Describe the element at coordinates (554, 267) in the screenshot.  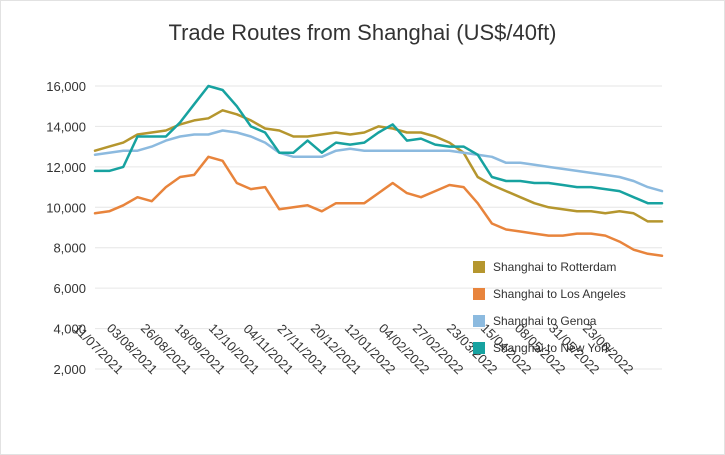
I see `legend-label: Shanghai to Rotterdam` at that location.